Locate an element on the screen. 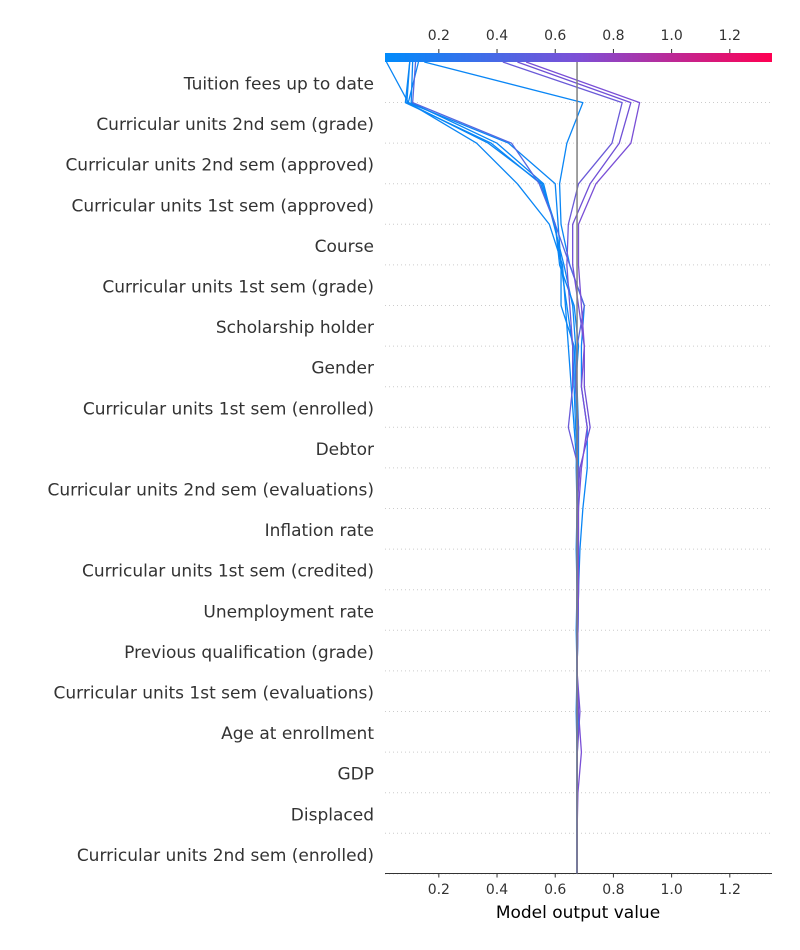  x-tick-label: 0.8 is located at coordinates (613, 890).